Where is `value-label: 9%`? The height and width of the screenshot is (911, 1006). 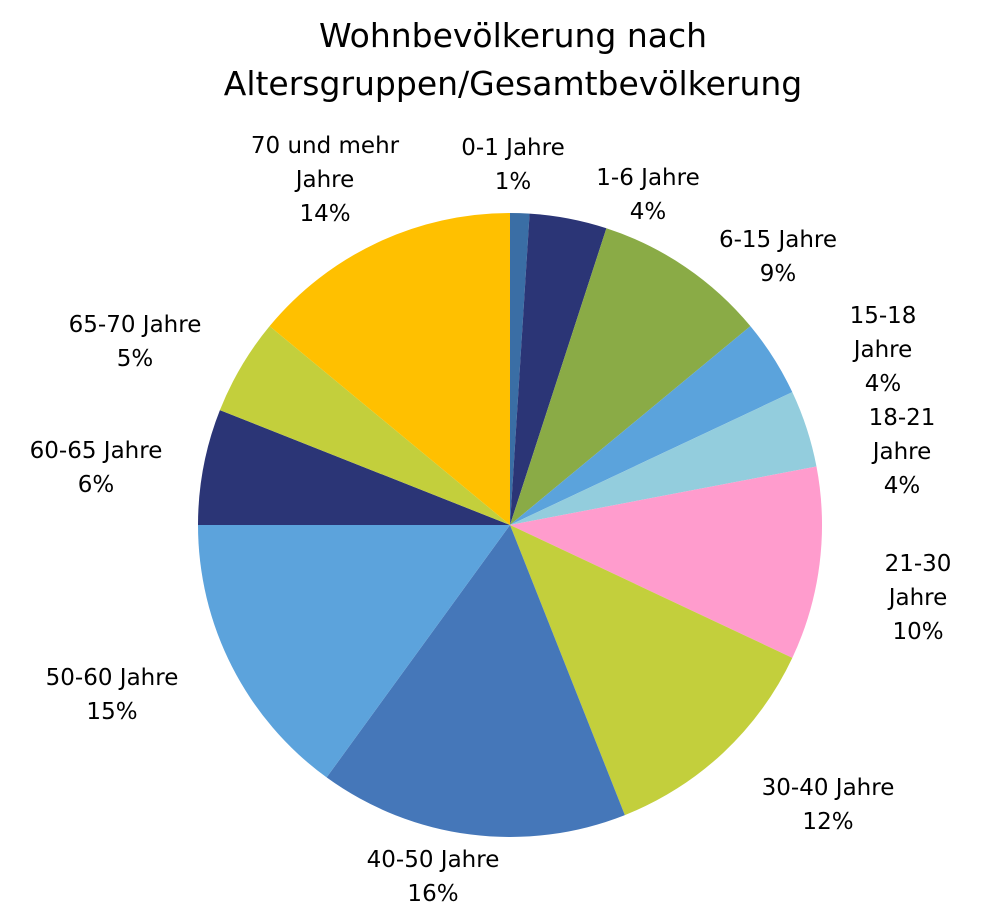 value-label: 9% is located at coordinates (778, 274).